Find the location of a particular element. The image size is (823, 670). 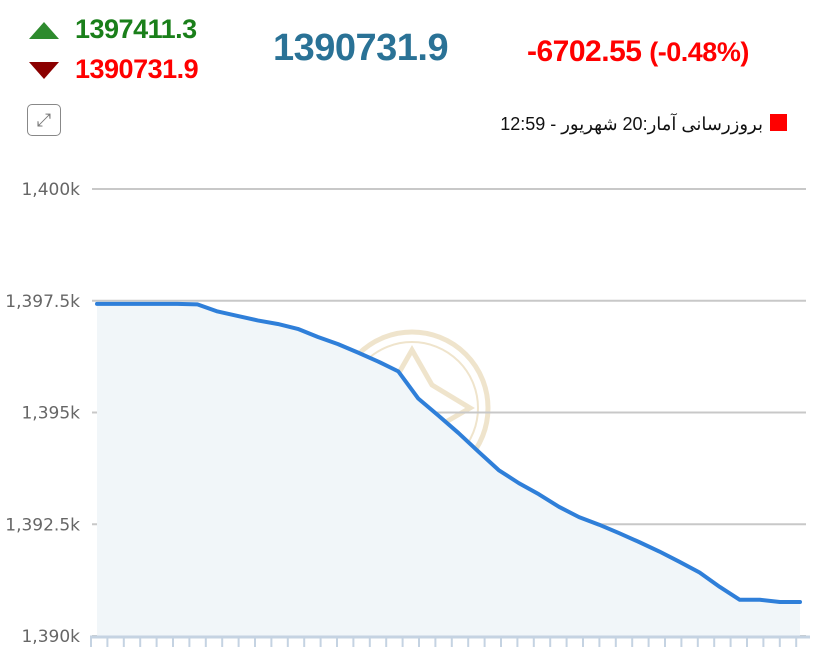

y-tick-label: 1,390k is located at coordinates (50, 637).